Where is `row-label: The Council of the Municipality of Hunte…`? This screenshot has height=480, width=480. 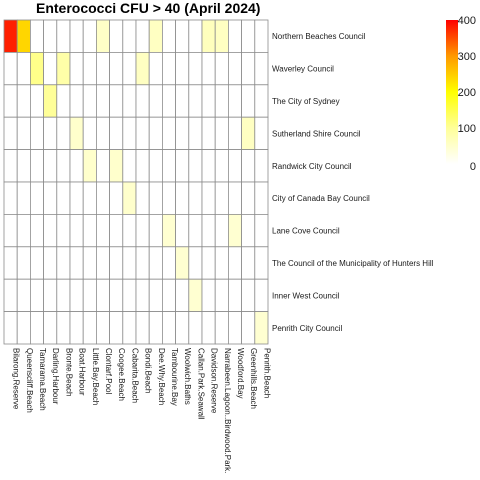
row-label: The Council of the Municipality of Hunte… is located at coordinates (353, 263).